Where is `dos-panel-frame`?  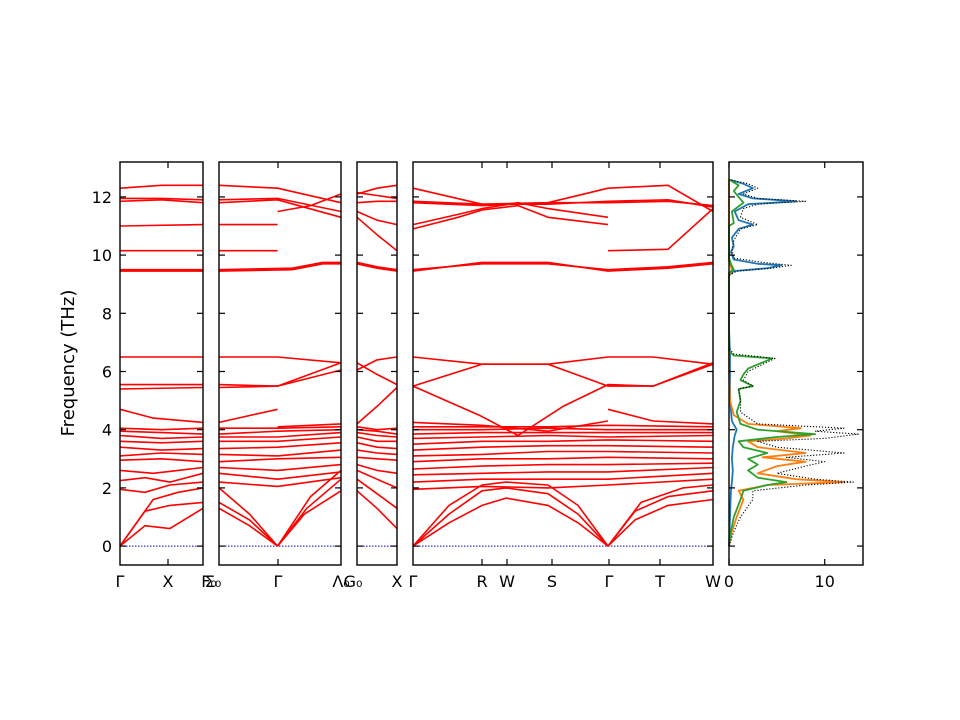
dos-panel-frame is located at coordinates (796, 363).